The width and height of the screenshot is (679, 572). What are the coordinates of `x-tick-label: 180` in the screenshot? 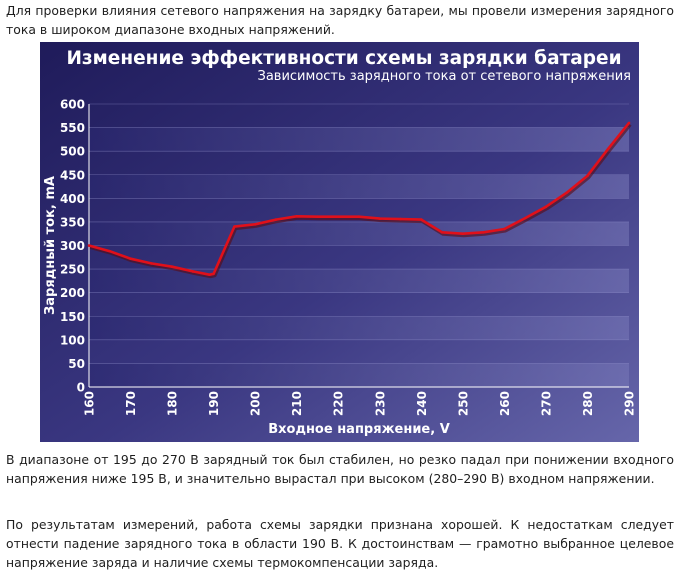 It's located at (173, 403).